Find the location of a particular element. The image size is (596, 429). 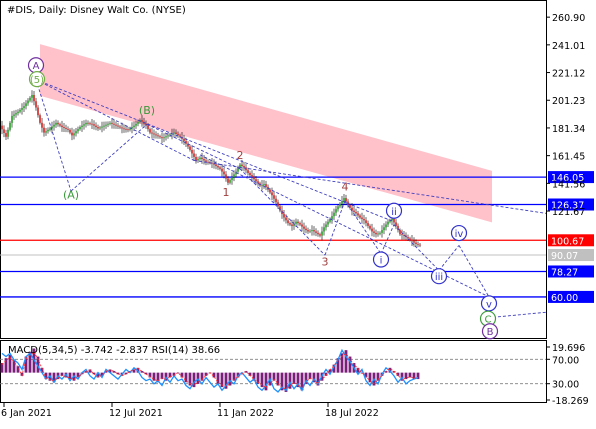

level-price-label-4: 60.00 is located at coordinates (564, 298).